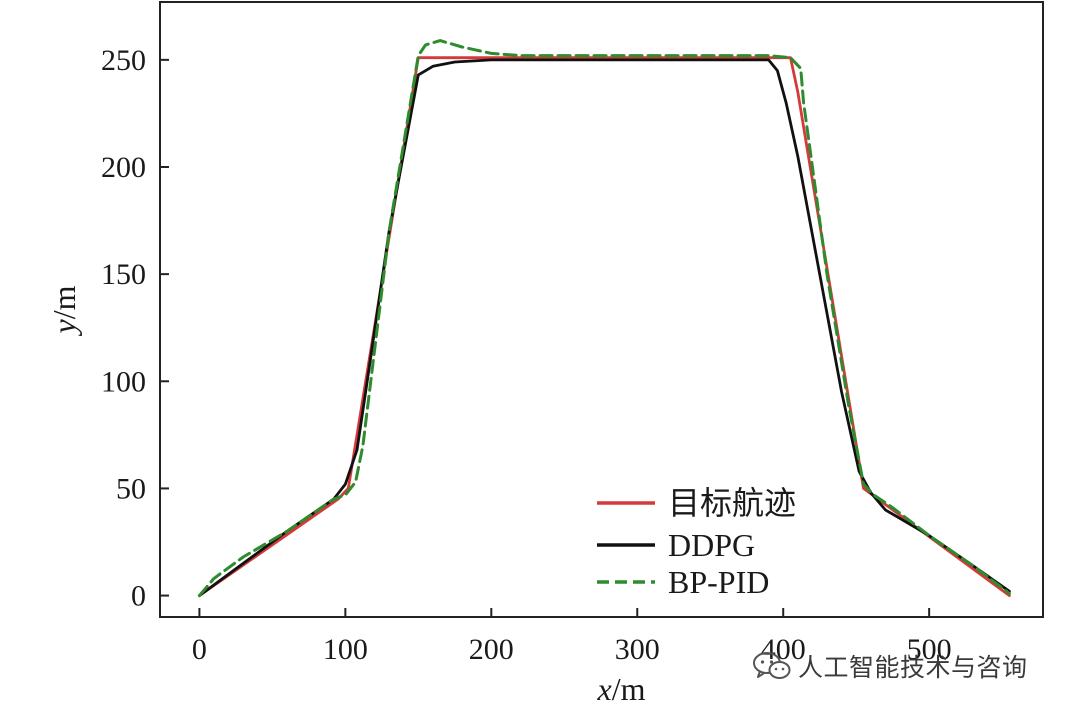  What do you see at coordinates (913, 667) in the screenshot?
I see `watermark-text: 人工智能技术与咨询` at bounding box center [913, 667].